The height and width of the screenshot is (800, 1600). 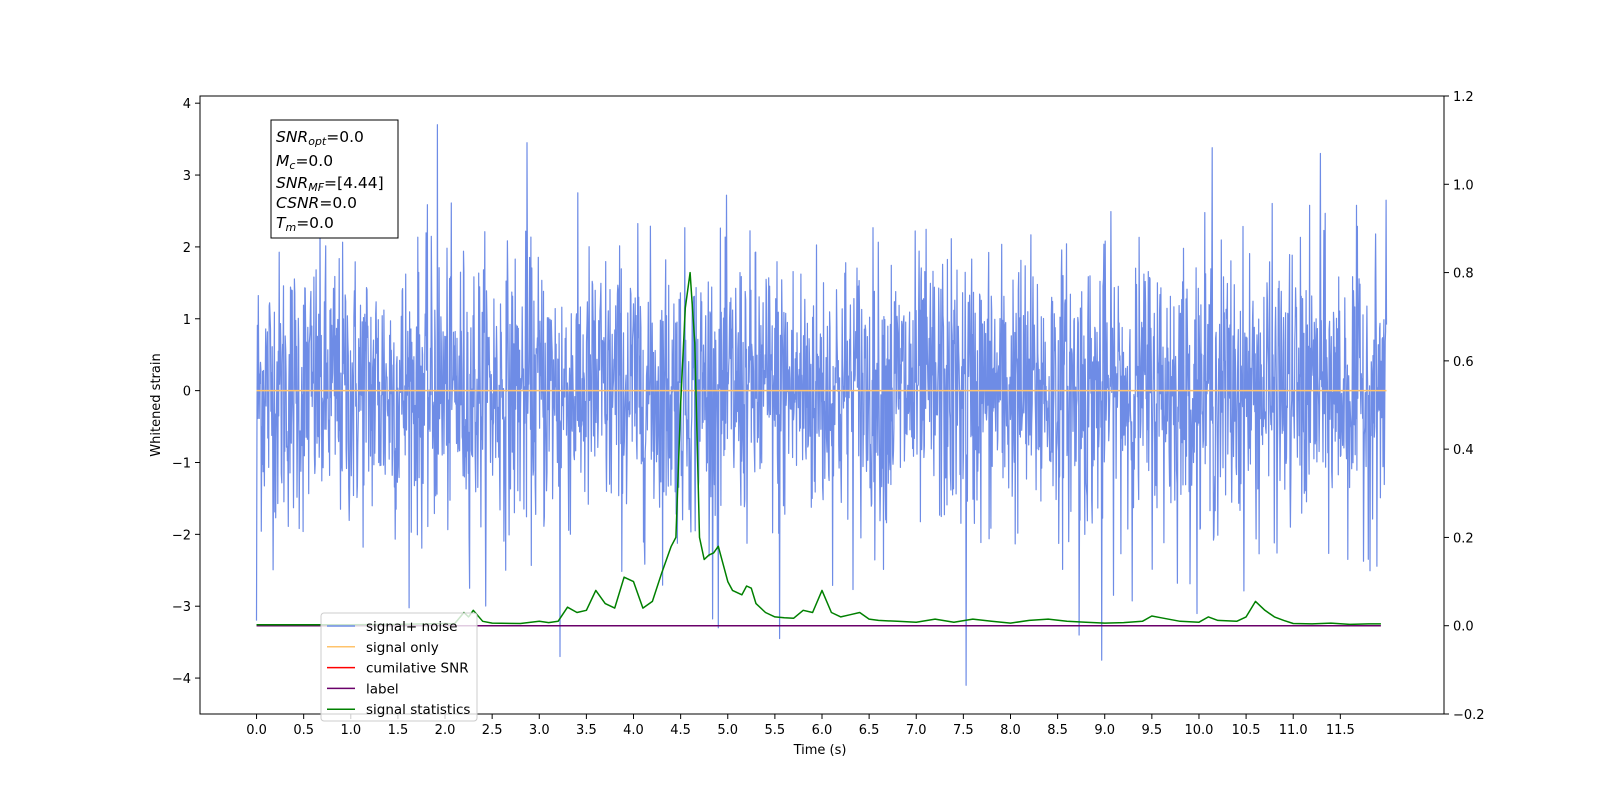 I want to click on x-tick-label: 2.5, so click(x=492, y=730).